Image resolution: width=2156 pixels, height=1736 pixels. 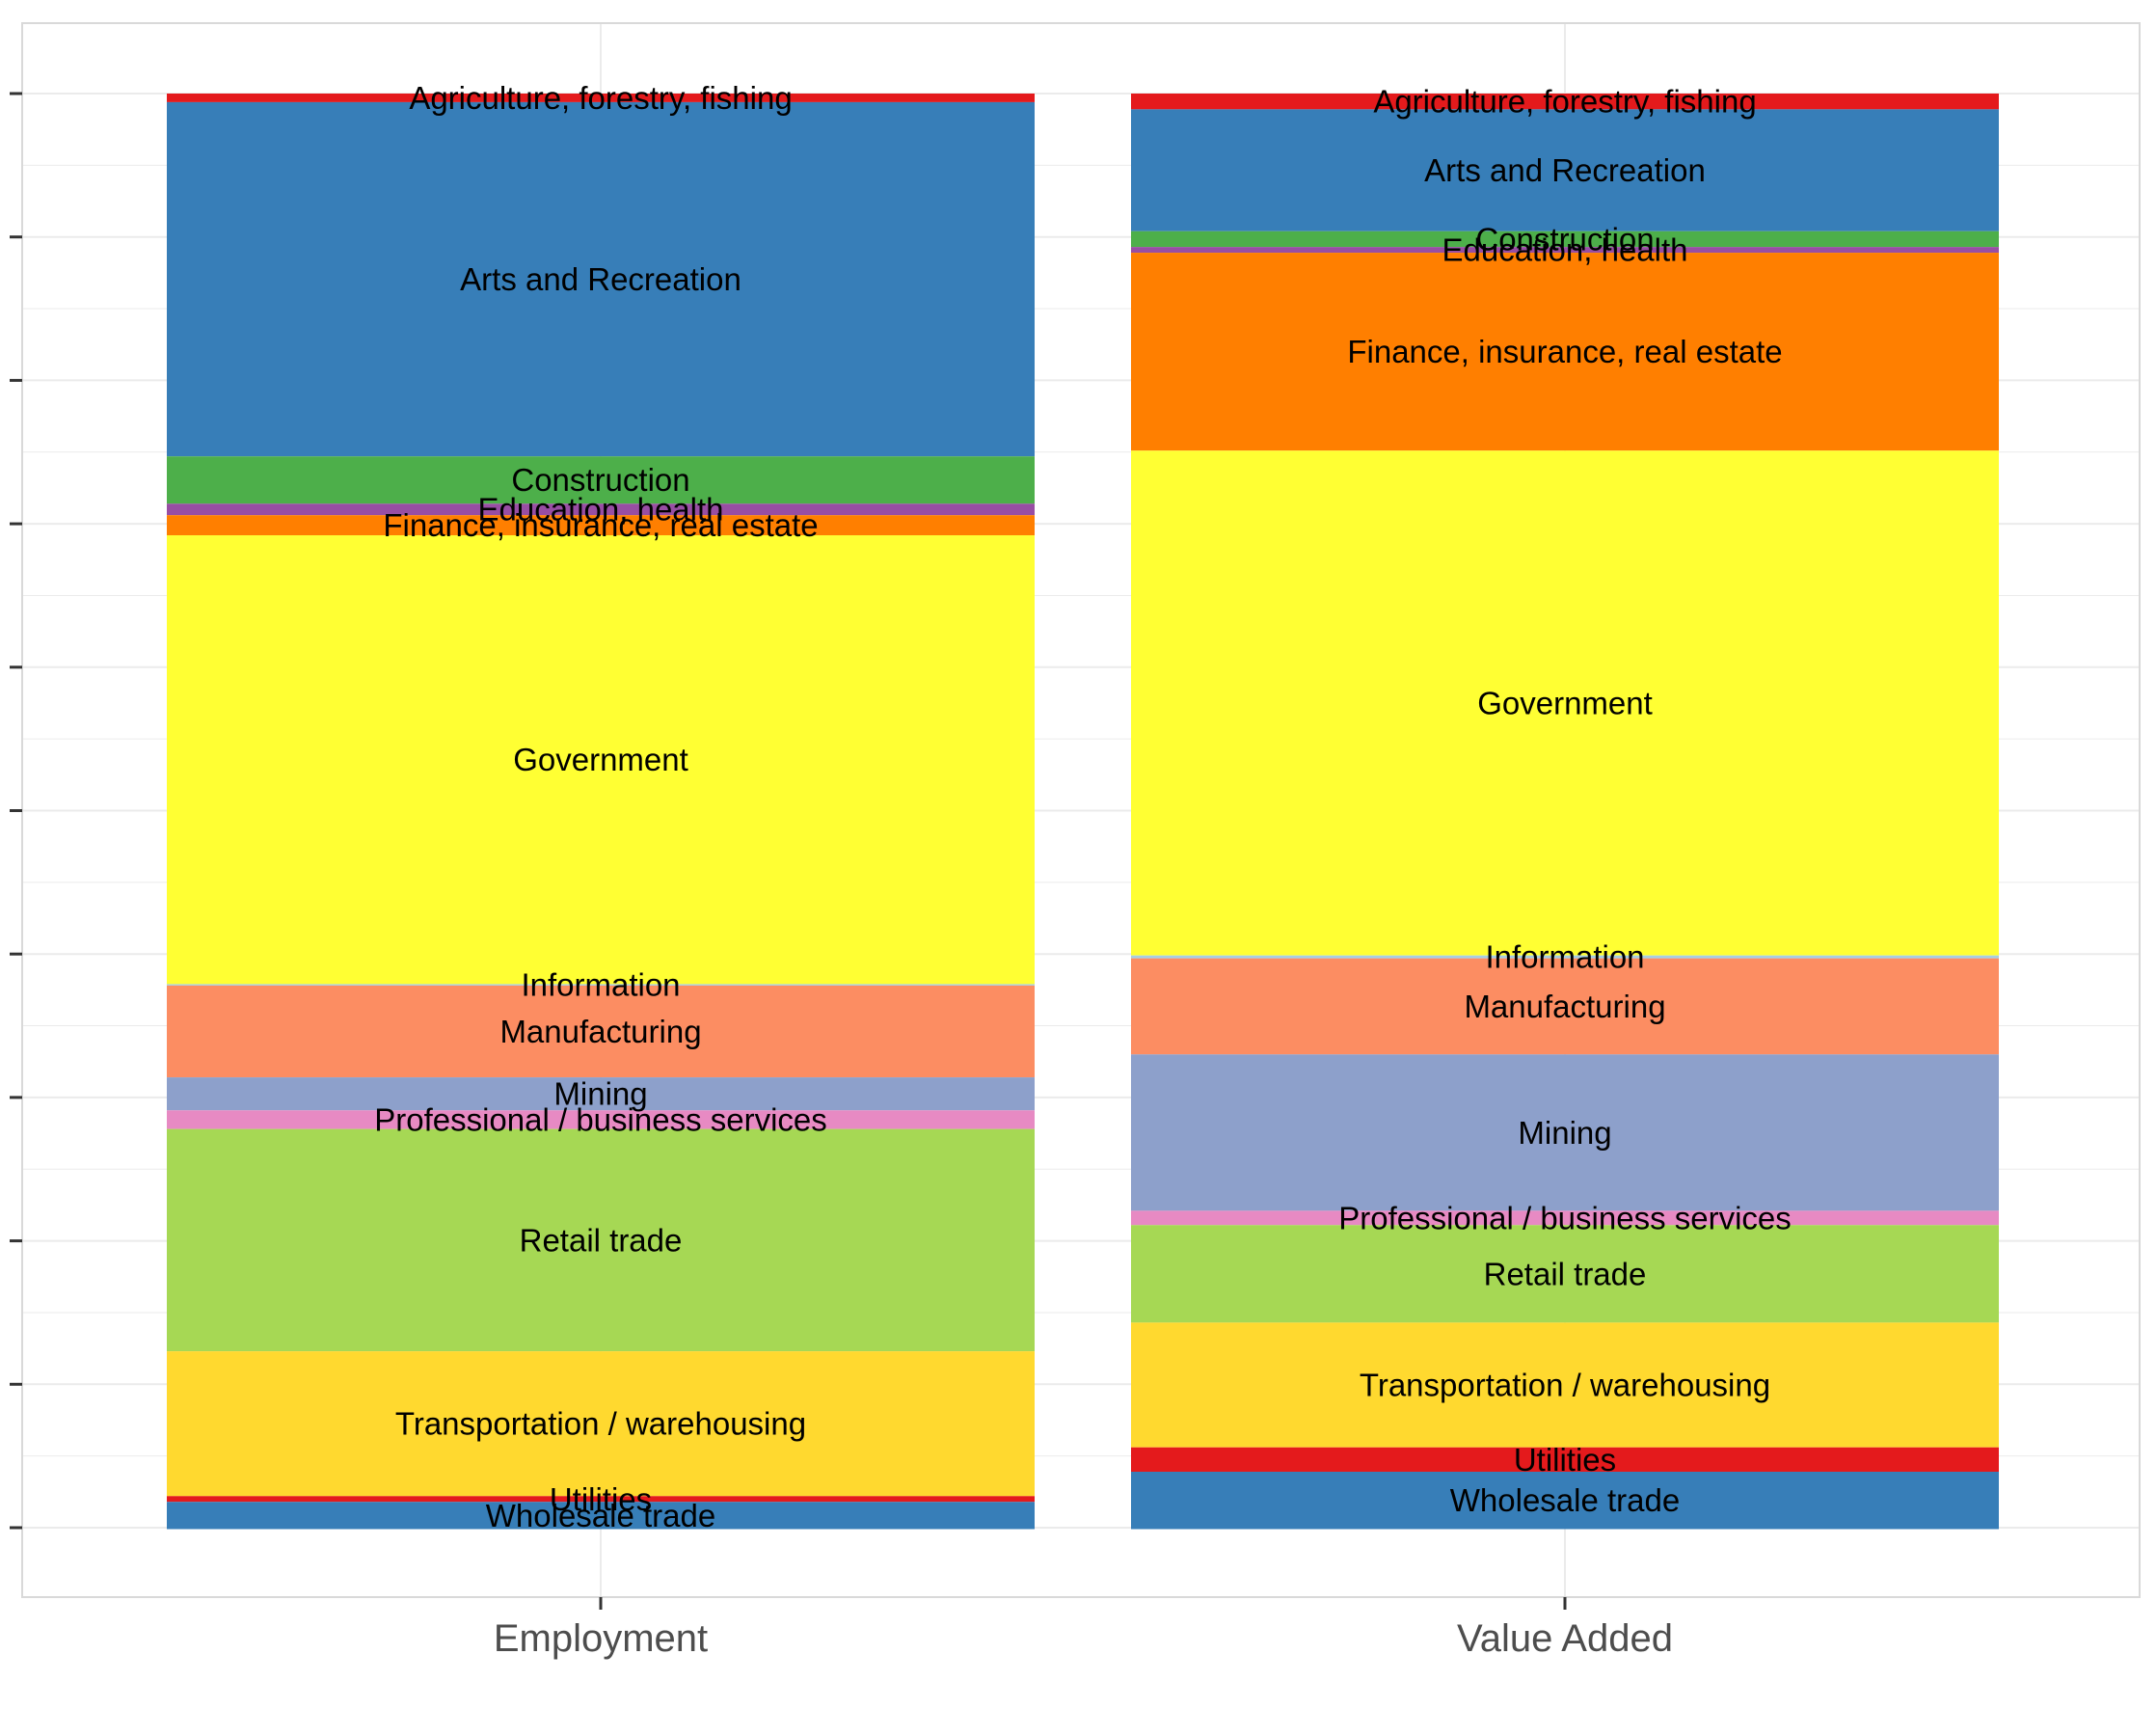 I want to click on x-tick-label: Value Added, so click(x=1565, y=1639).